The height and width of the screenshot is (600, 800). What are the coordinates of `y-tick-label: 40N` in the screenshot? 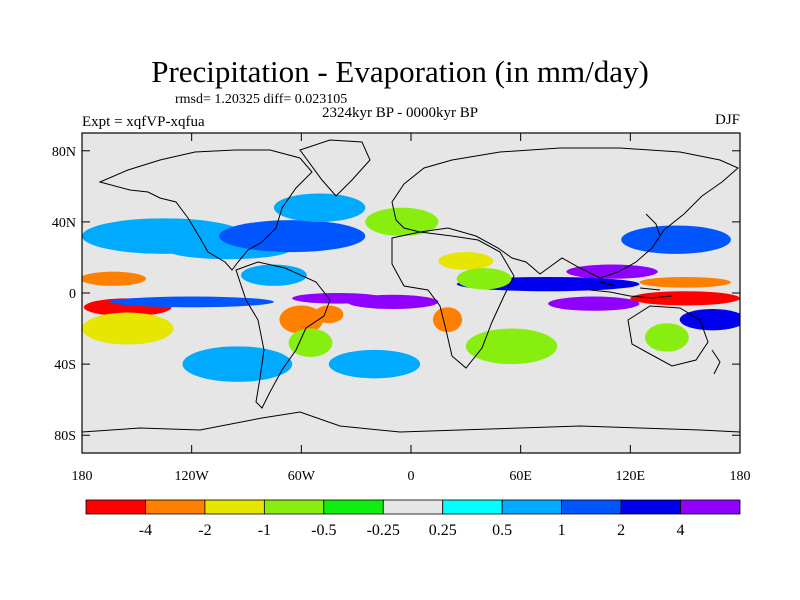 It's located at (64, 223).